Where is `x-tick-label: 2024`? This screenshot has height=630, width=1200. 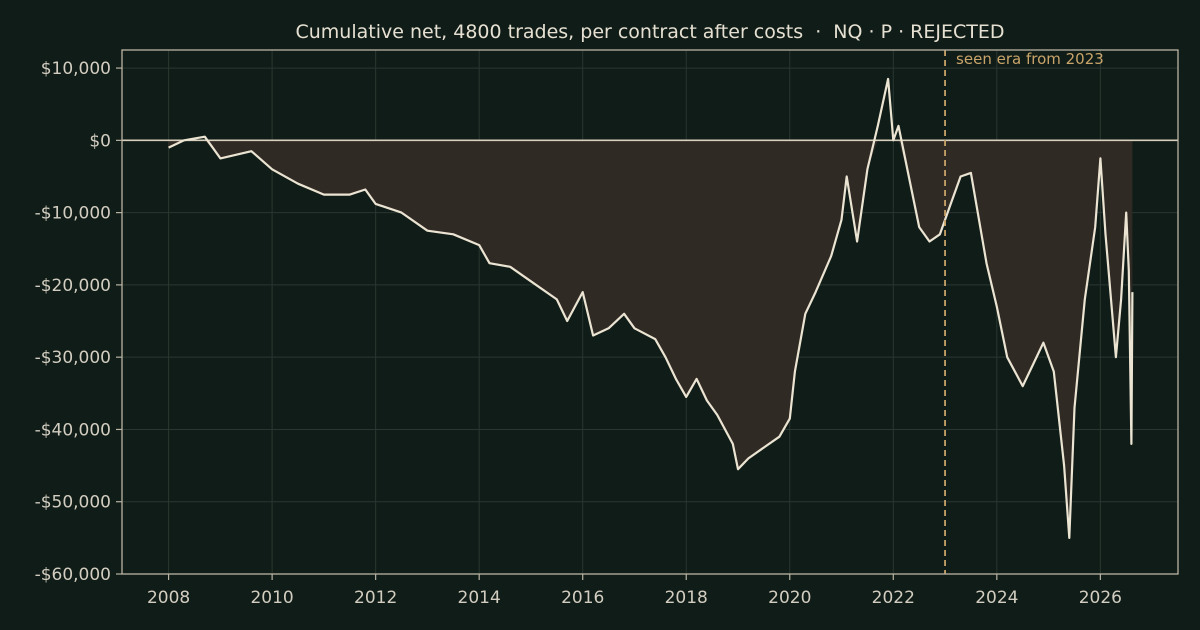
x-tick-label: 2024 is located at coordinates (996, 598).